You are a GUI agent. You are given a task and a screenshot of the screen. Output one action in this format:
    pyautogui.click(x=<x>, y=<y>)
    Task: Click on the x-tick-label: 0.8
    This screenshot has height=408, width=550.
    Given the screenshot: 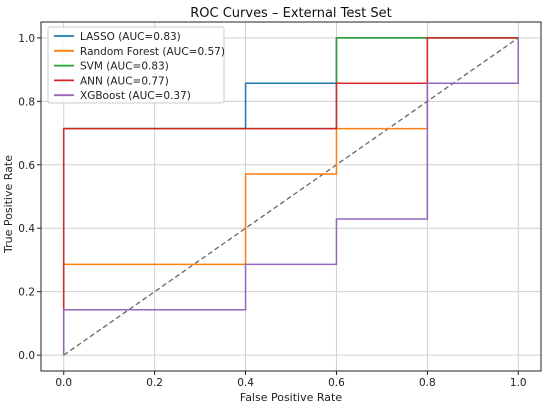 What is the action you would take?
    pyautogui.click(x=427, y=383)
    